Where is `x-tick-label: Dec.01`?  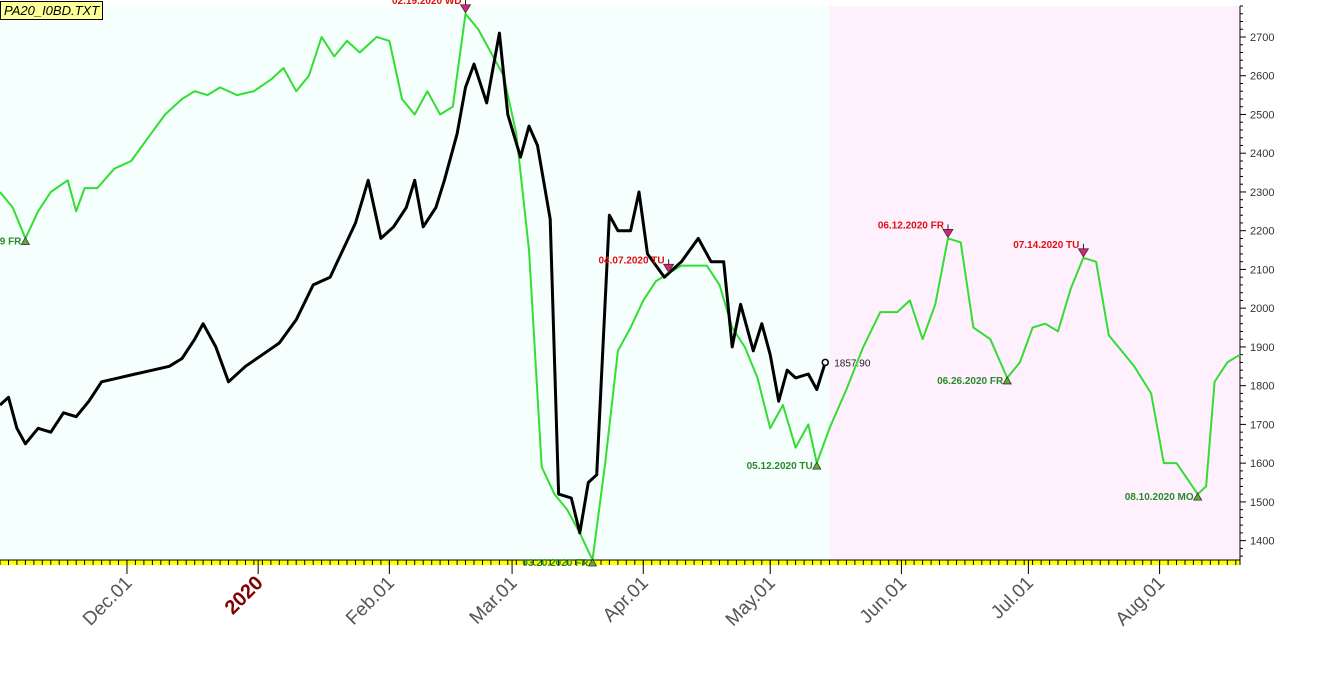 x-tick-label: Dec.01 is located at coordinates (107, 601).